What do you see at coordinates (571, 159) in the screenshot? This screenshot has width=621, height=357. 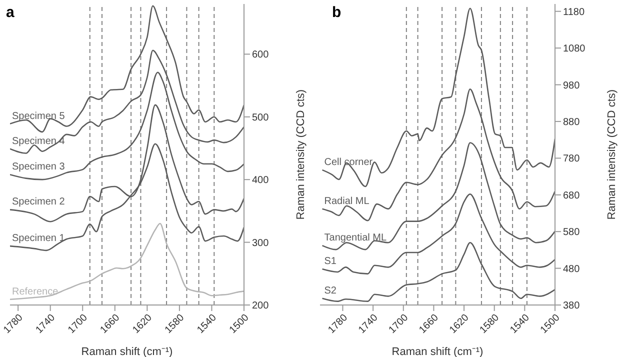 I see `y-tick-label: 780` at bounding box center [571, 159].